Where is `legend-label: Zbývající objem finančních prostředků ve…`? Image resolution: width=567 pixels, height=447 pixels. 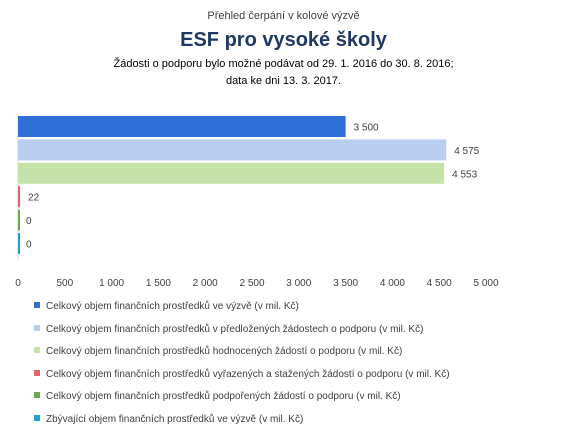
legend-label: Zbývající objem finančních prostředků ve… is located at coordinates (175, 419).